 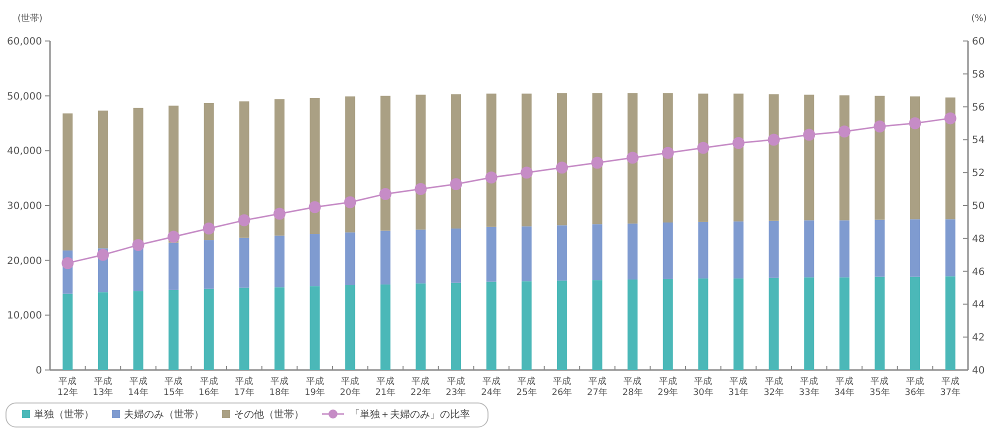 I want to click on legend-label: 「単独＋夫婦のみ」の比率, so click(x=410, y=414).